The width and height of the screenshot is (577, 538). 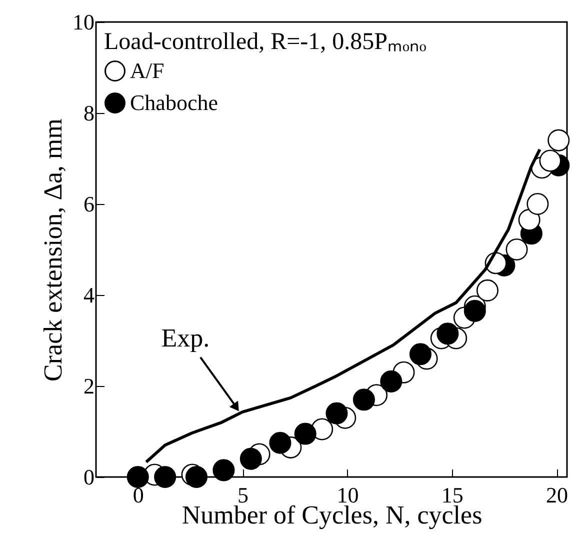 What do you see at coordinates (147, 70) in the screenshot?
I see `legend-label: A/F` at bounding box center [147, 70].